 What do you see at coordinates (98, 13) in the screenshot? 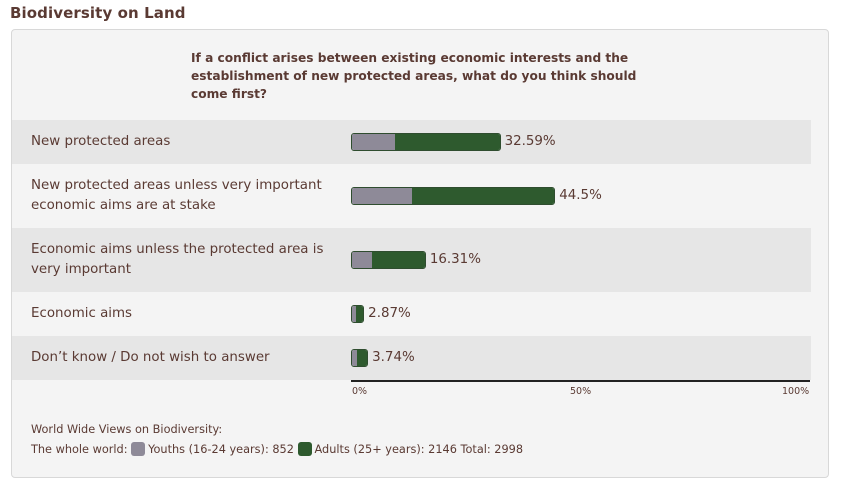
I see `page-title: Biodiversity on Land` at bounding box center [98, 13].